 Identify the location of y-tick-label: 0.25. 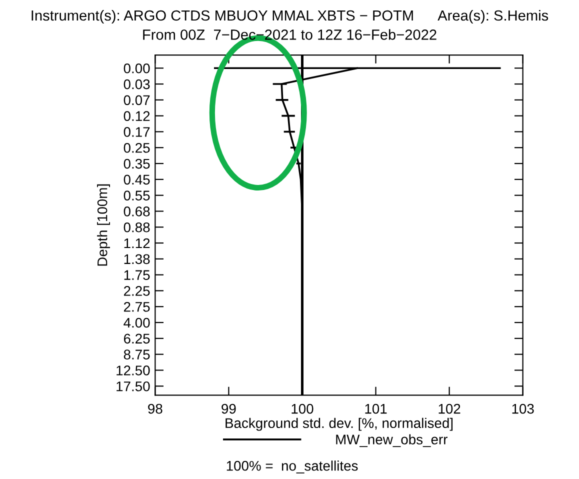
(137, 147).